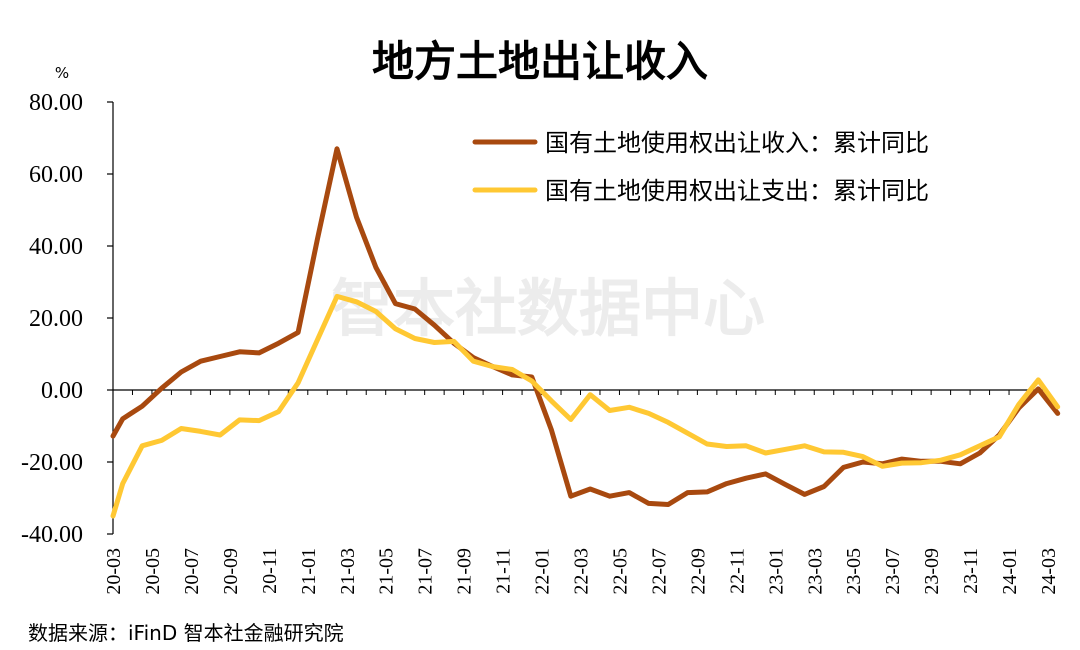  I want to click on x-tick-label: 20-07, so click(192, 571).